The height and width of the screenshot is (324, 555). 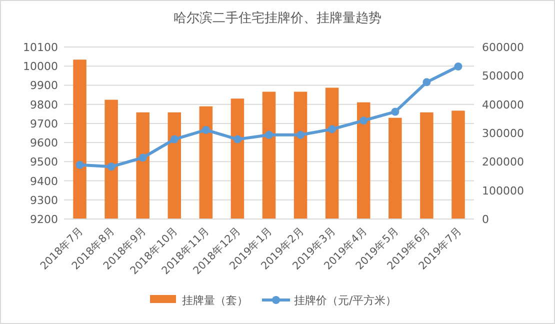 What do you see at coordinates (44, 85) in the screenshot?
I see `y-tick-label: 9900` at bounding box center [44, 85].